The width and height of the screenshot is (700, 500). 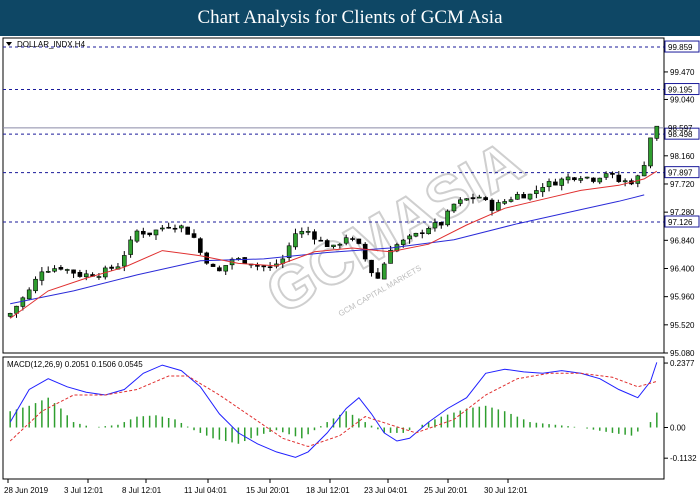 I want to click on macd-y-tick-label: 0.00, so click(x=678, y=427).